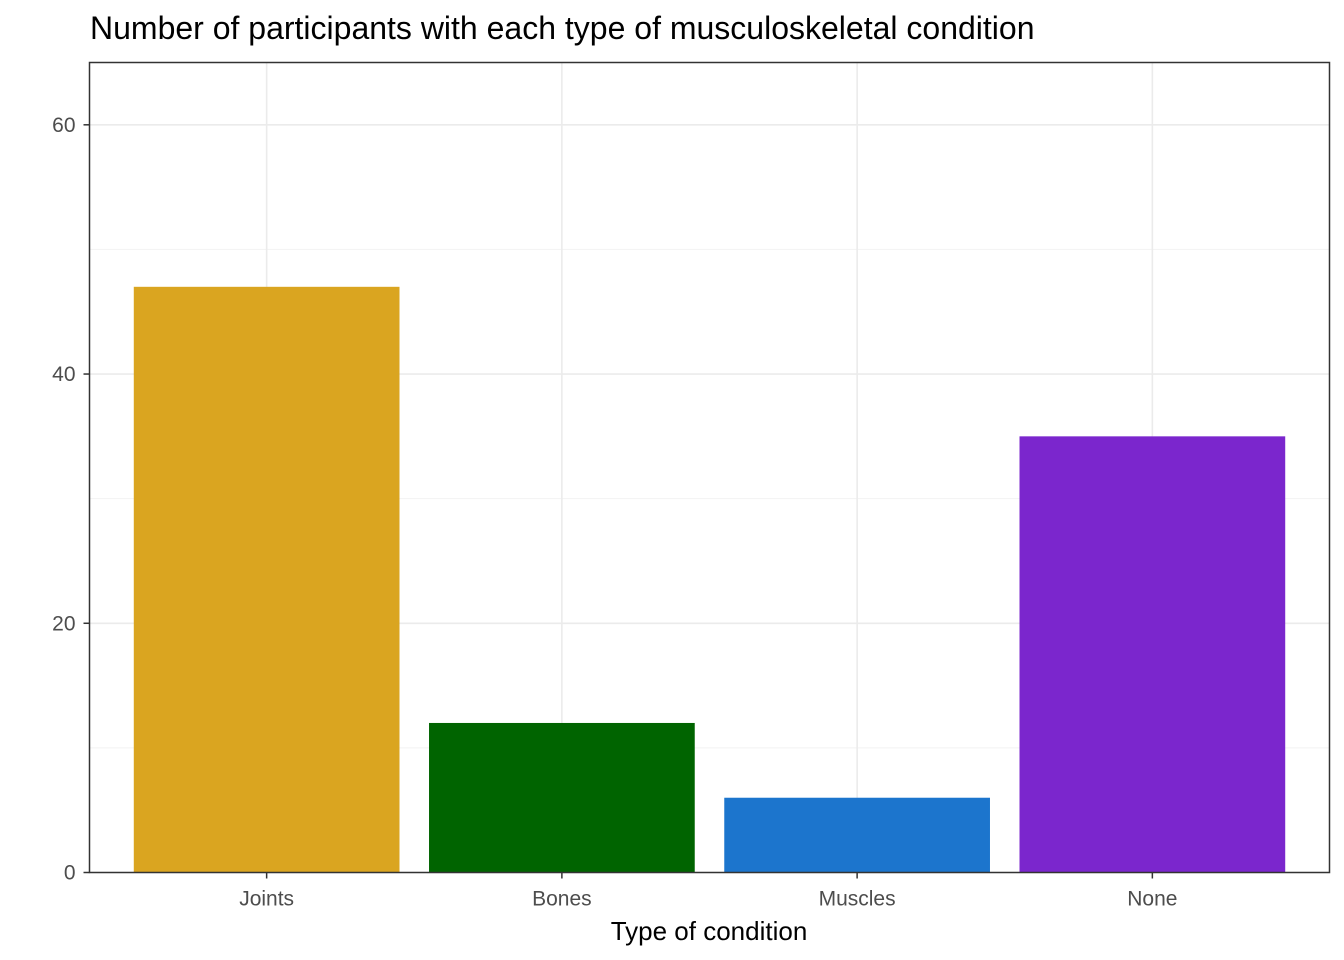 This screenshot has height=960, width=1344. Describe the element at coordinates (857, 899) in the screenshot. I see `x-tick-label: Muscles` at that location.